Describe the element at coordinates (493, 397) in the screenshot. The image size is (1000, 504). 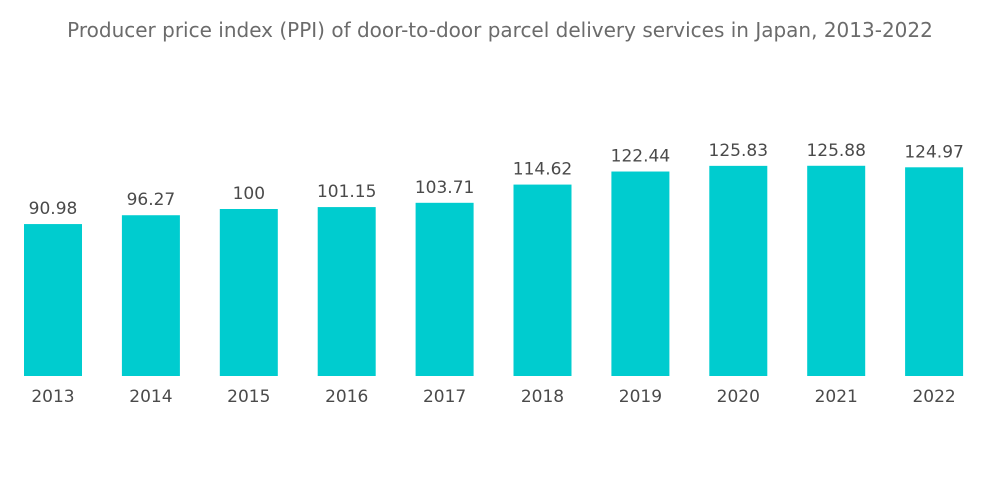
I see `x-axis-tick-labels: 2013 2014 2015 2016 2017 2018 2019 2020 2021 2022` at that location.